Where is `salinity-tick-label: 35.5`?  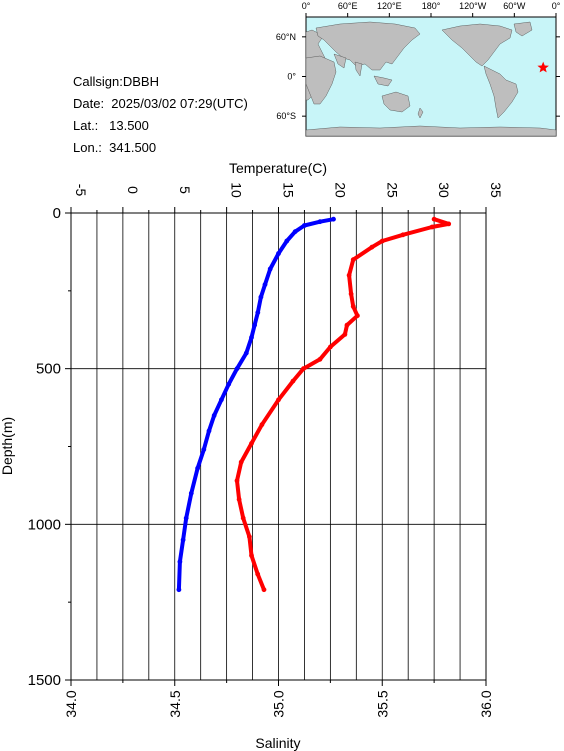 salinity-tick-label: 35.5 is located at coordinates (382, 703).